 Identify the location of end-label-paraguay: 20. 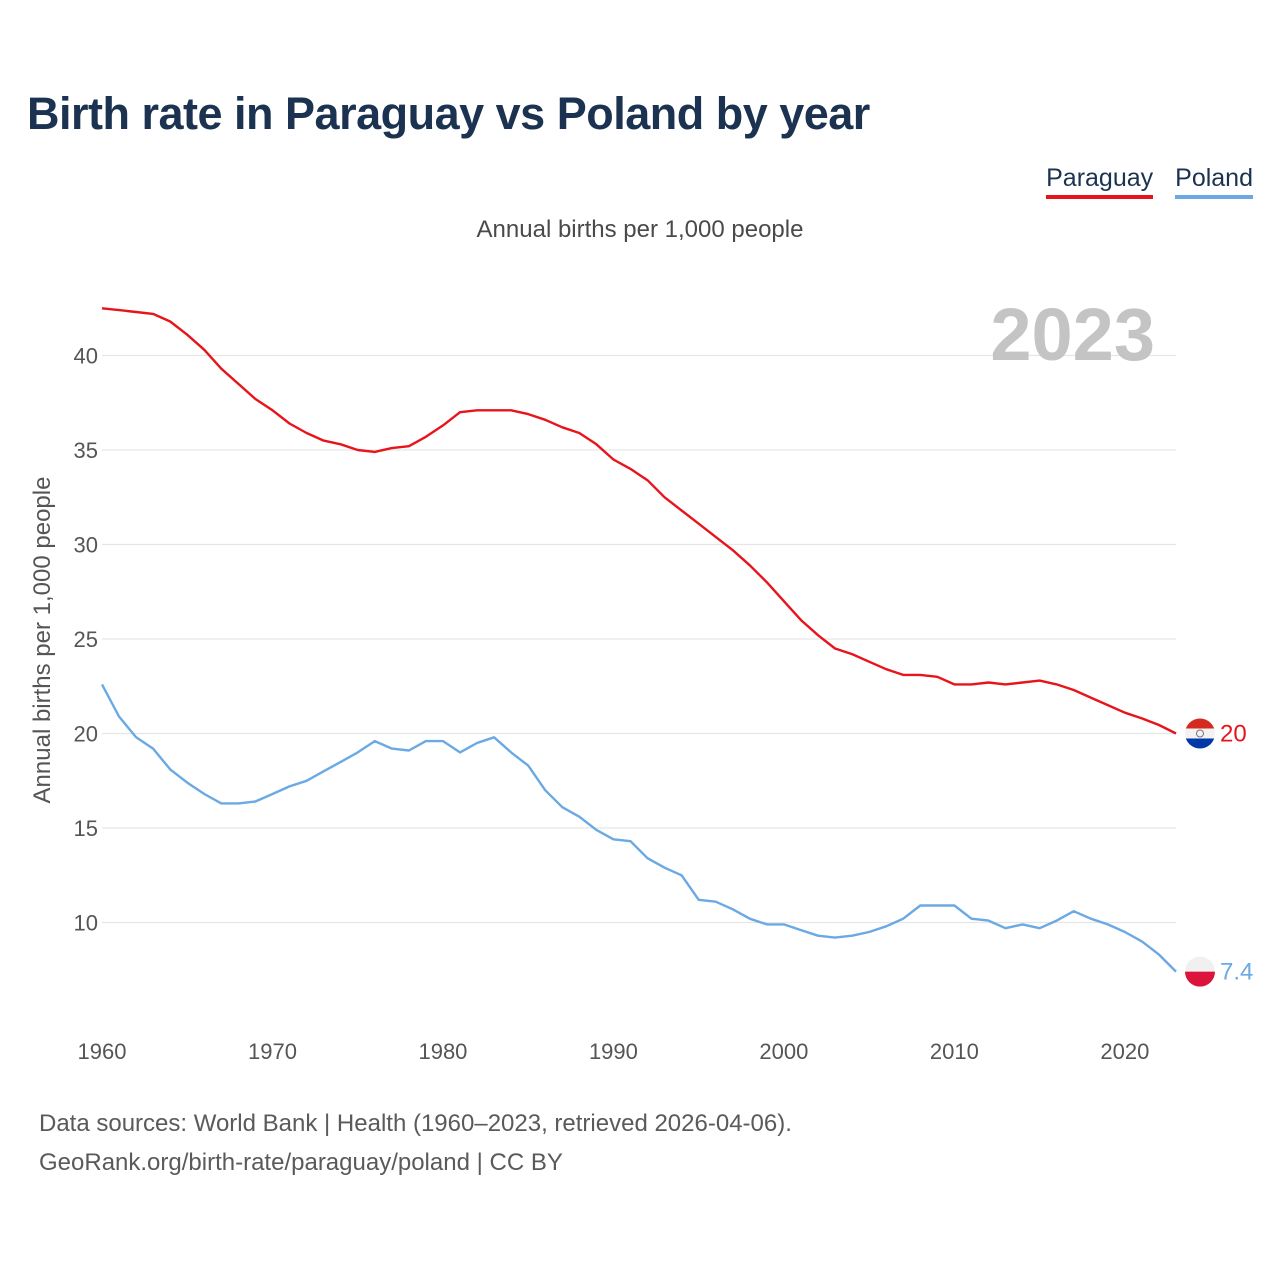
(1233, 734).